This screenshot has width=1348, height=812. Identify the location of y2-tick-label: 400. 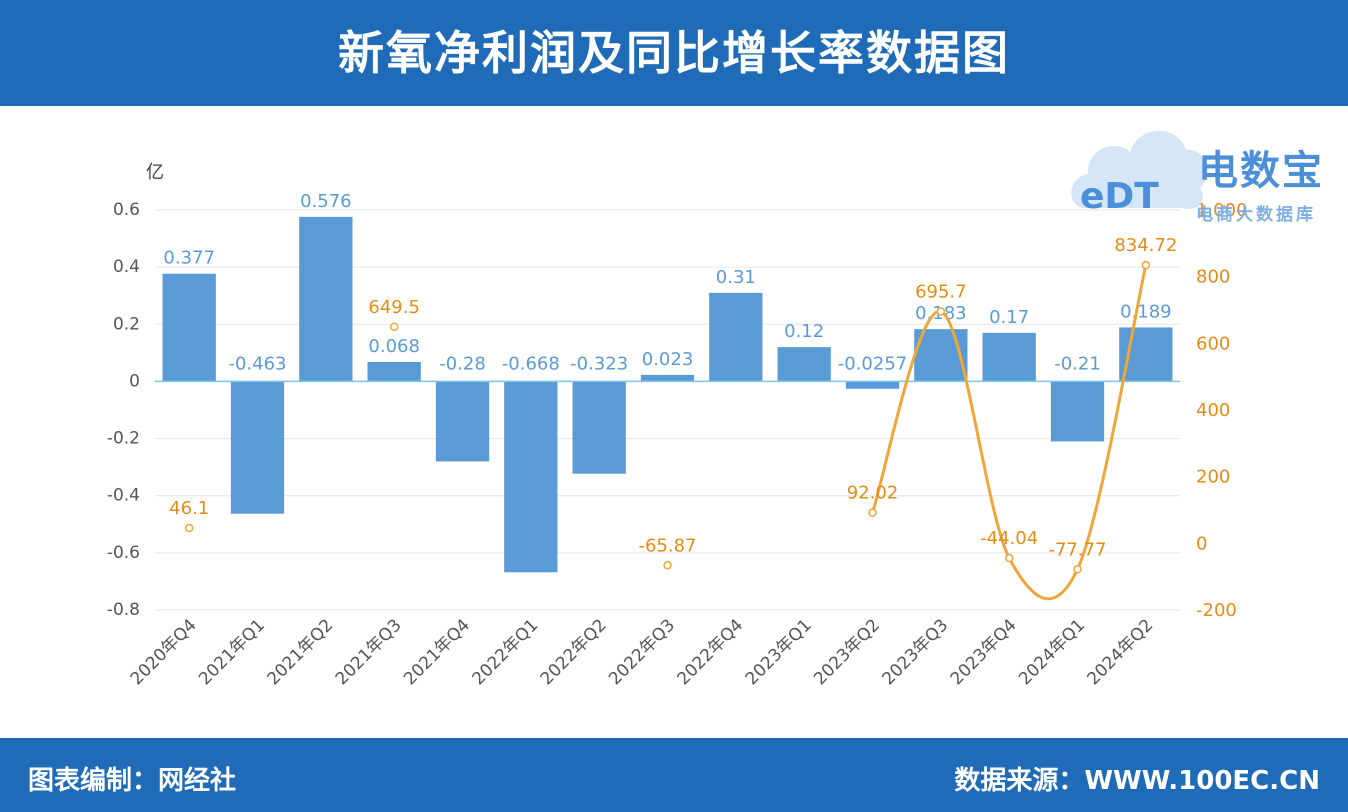
(1213, 410).